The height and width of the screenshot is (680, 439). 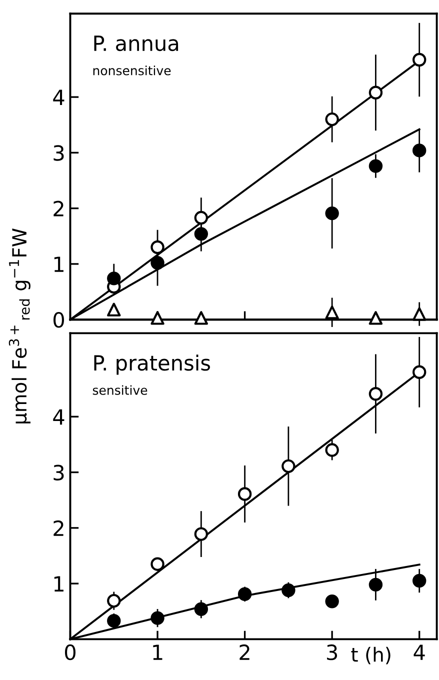 What do you see at coordinates (332, 652) in the screenshot?
I see `x-tick-label: 3` at bounding box center [332, 652].